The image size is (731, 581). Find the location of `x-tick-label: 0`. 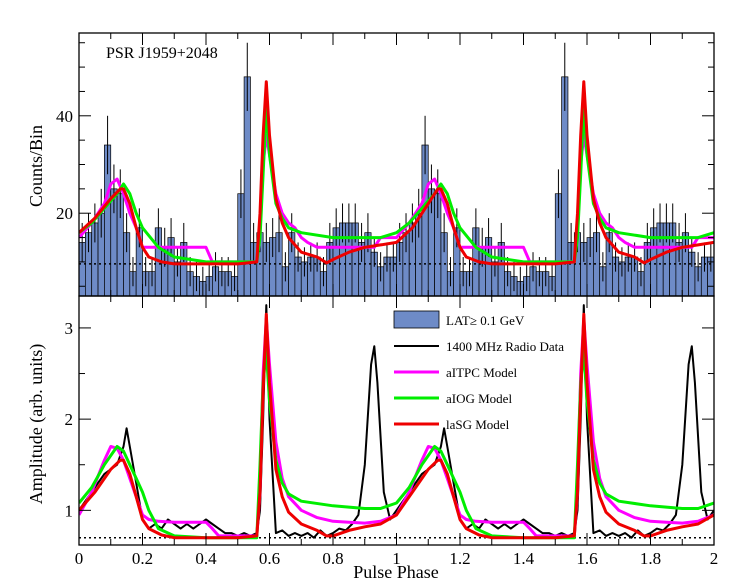

x-tick-label: 0 is located at coordinates (79, 558).